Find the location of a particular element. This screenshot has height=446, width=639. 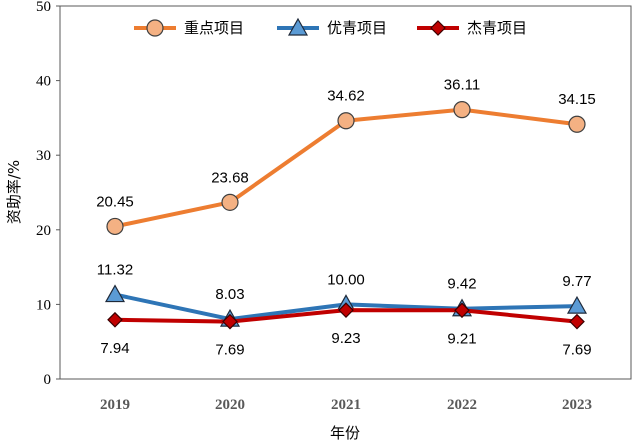

legend-label: 重点项目 is located at coordinates (214, 28).